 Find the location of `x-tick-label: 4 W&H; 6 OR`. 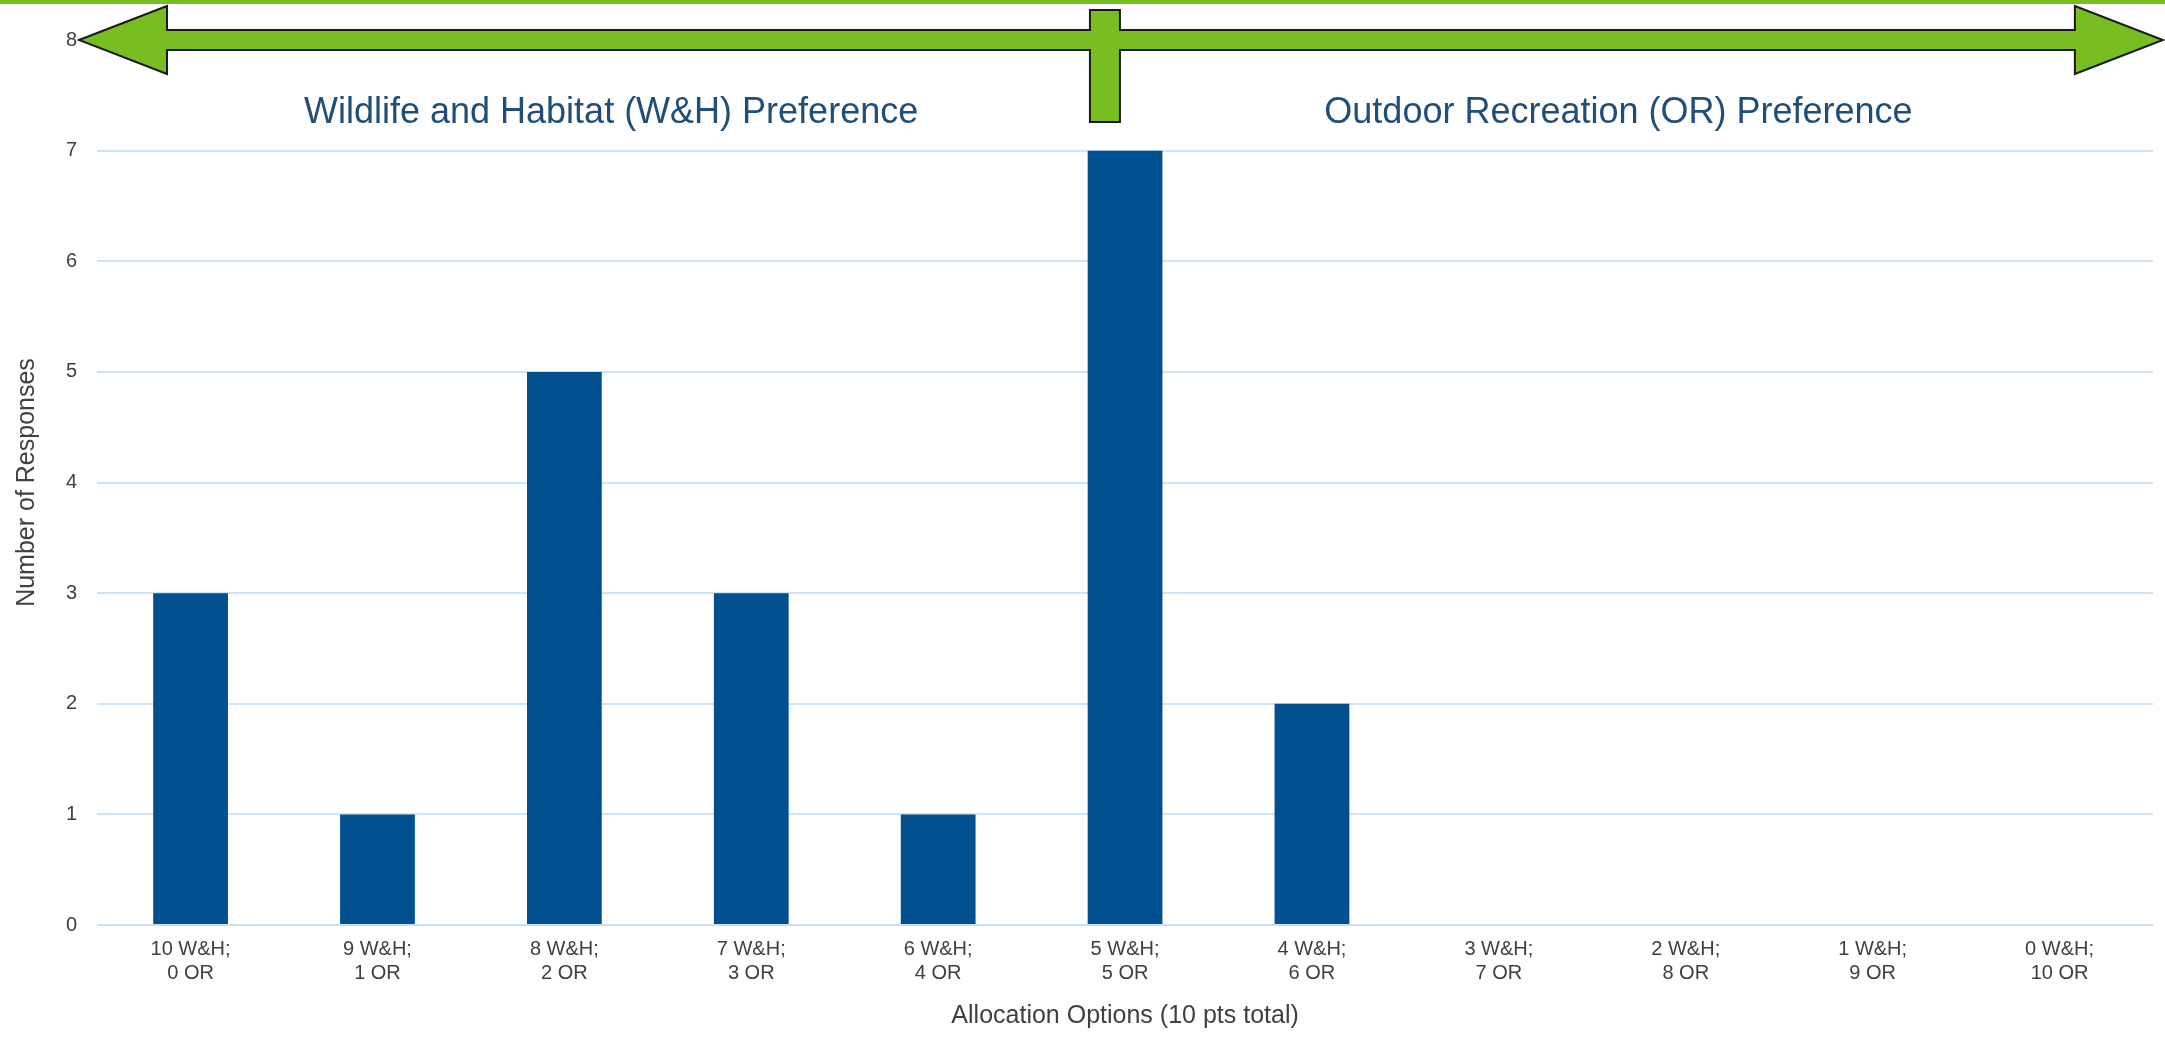

x-tick-label: 4 W&H; 6 OR is located at coordinates (1312, 959).